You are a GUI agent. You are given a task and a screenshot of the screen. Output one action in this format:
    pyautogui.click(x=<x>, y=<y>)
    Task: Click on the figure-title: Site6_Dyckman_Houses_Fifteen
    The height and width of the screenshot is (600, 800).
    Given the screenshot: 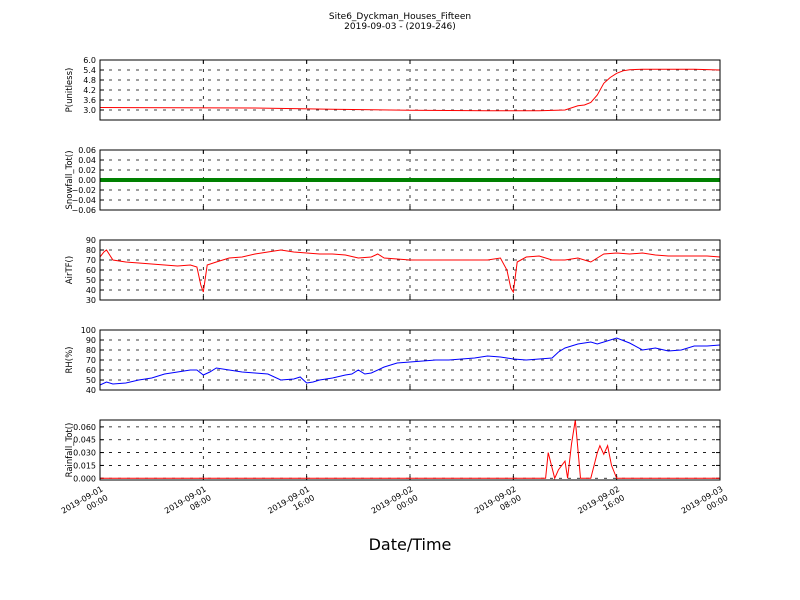 What is the action you would take?
    pyautogui.click(x=400, y=17)
    